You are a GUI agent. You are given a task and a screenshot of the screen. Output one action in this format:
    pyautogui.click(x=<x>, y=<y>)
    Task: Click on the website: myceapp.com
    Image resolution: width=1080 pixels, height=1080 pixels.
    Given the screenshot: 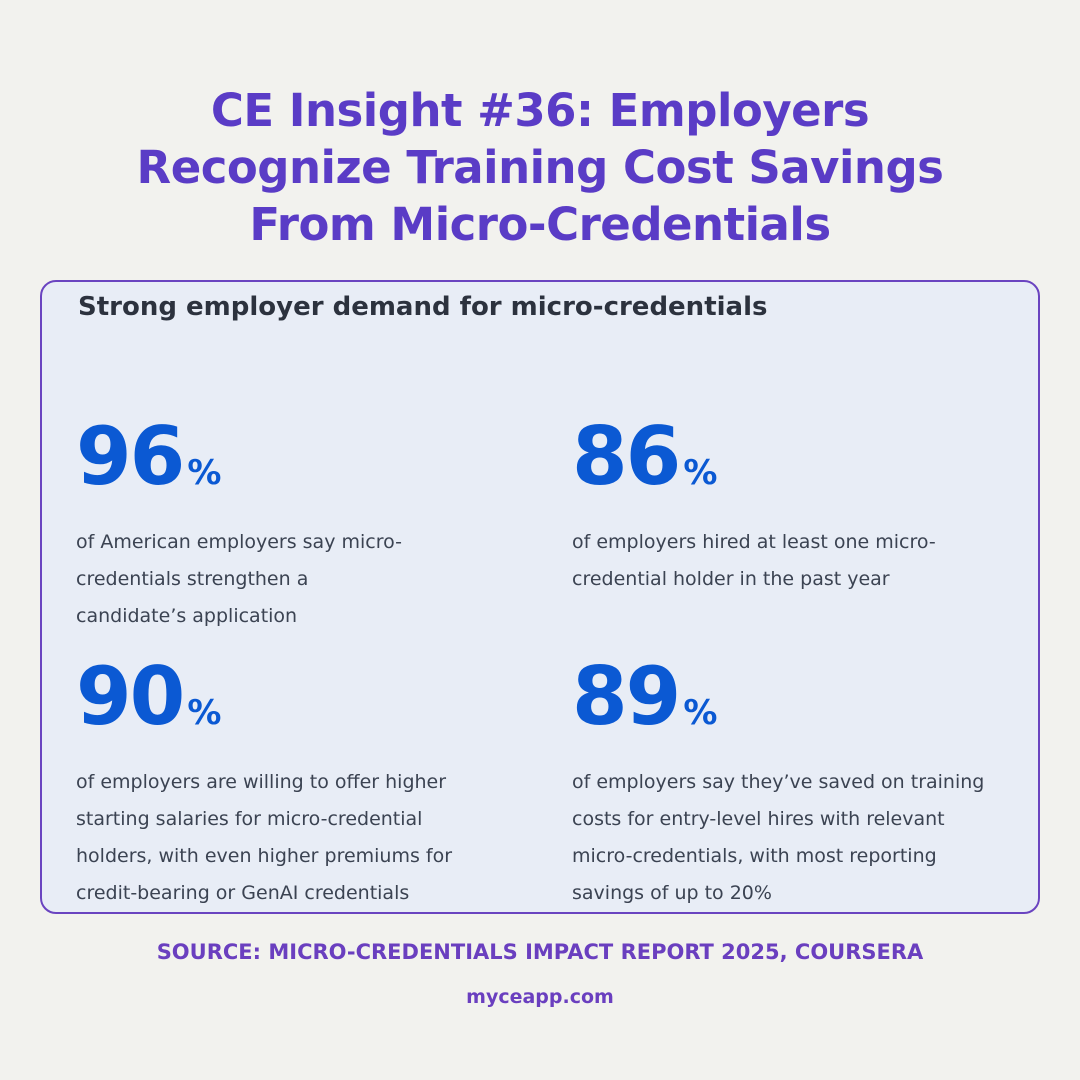 What is the action you would take?
    pyautogui.click(x=540, y=997)
    